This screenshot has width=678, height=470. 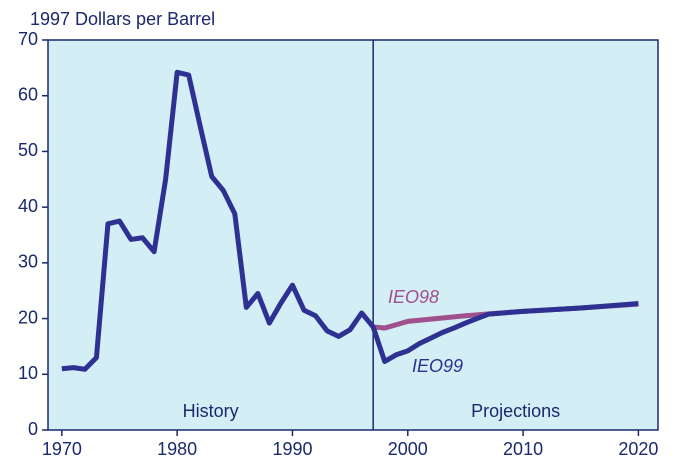 What do you see at coordinates (28, 373) in the screenshot?
I see `y-tick-label: 10` at bounding box center [28, 373].